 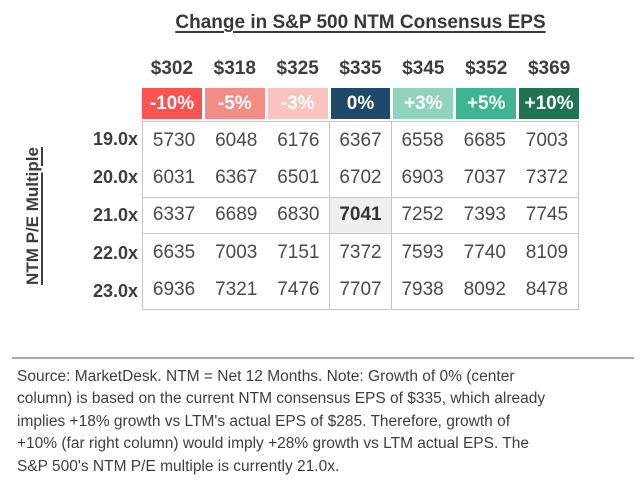 I want to click on growth-column-header: +3%, so click(x=423, y=103).